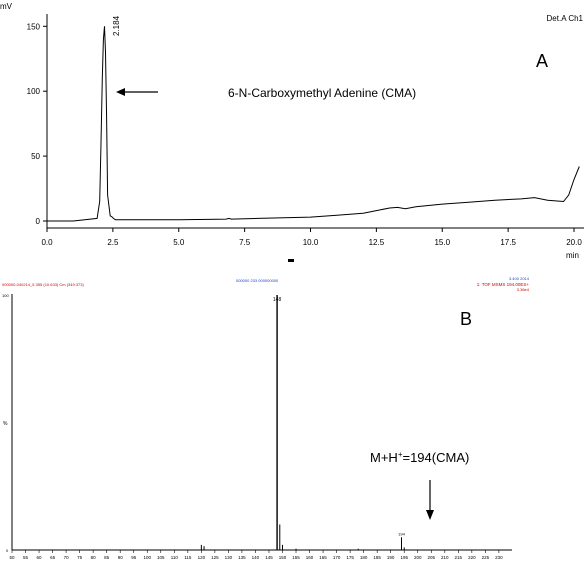 Image resolution: width=586 pixels, height=563 pixels. Describe the element at coordinates (472, 557) in the screenshot. I see `ms-x-tick-label: 220` at that location.